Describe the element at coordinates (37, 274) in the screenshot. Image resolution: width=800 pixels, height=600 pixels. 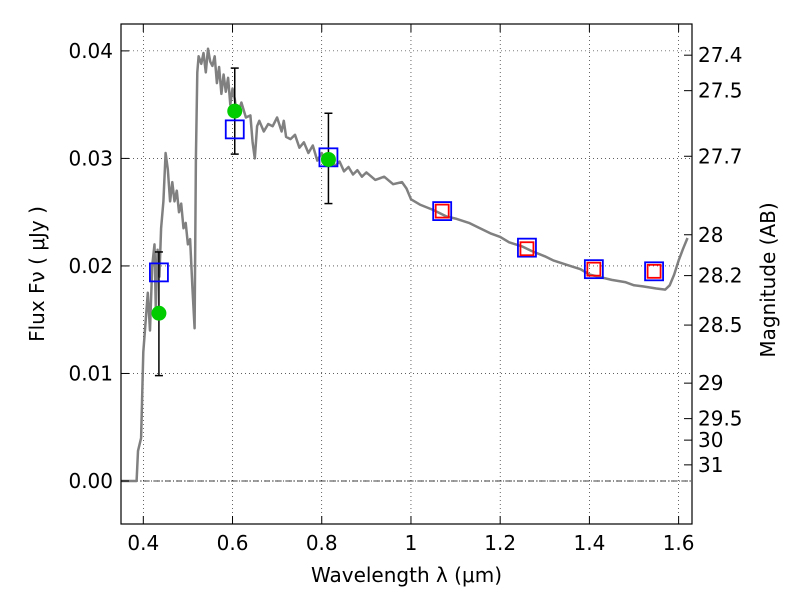
I see `y-axis-label-left: Flux Fν ( μJy )` at that location.